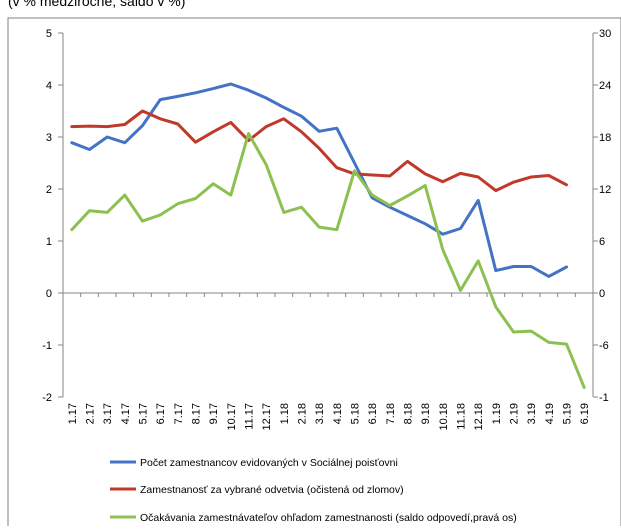  Describe the element at coordinates (96, 4) in the screenshot. I see `header-fragment: (v % medziročne; saldo v %)` at that location.